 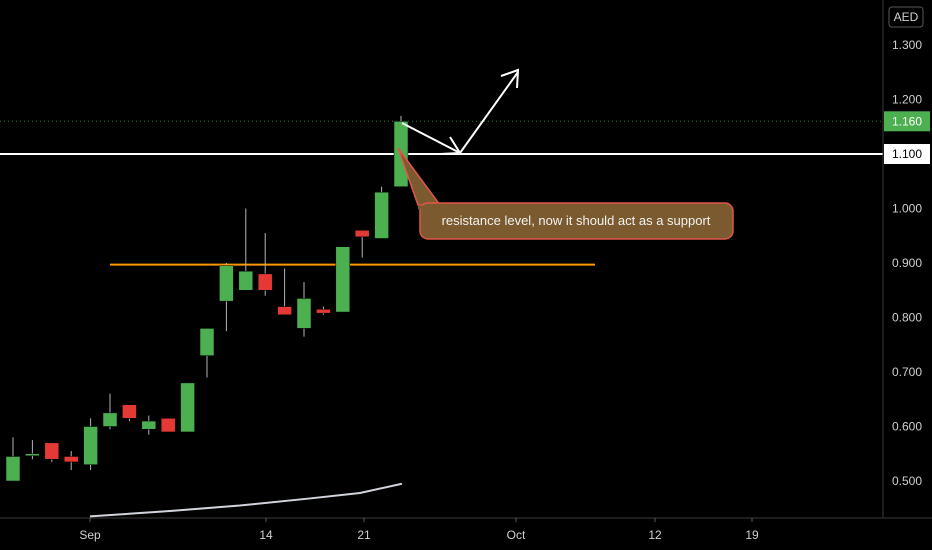 I want to click on annotation-joint, so click(x=430, y=207).